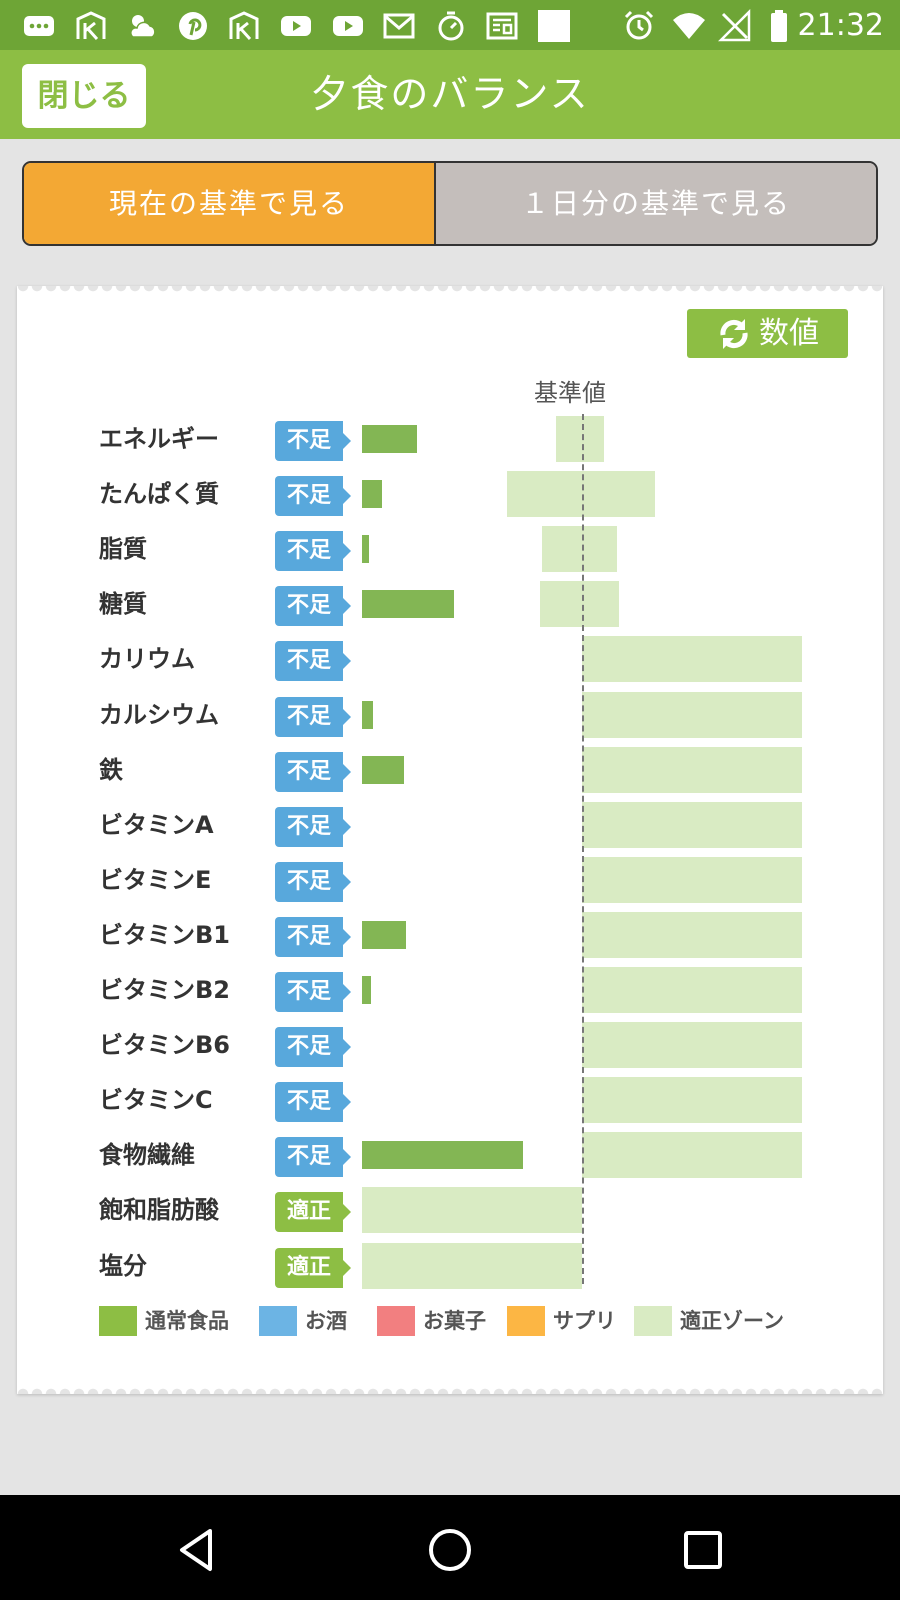 This screenshot has height=1600, width=900. What do you see at coordinates (450, 494) in the screenshot?
I see `nutrient-row: たんぱく質 不足` at bounding box center [450, 494].